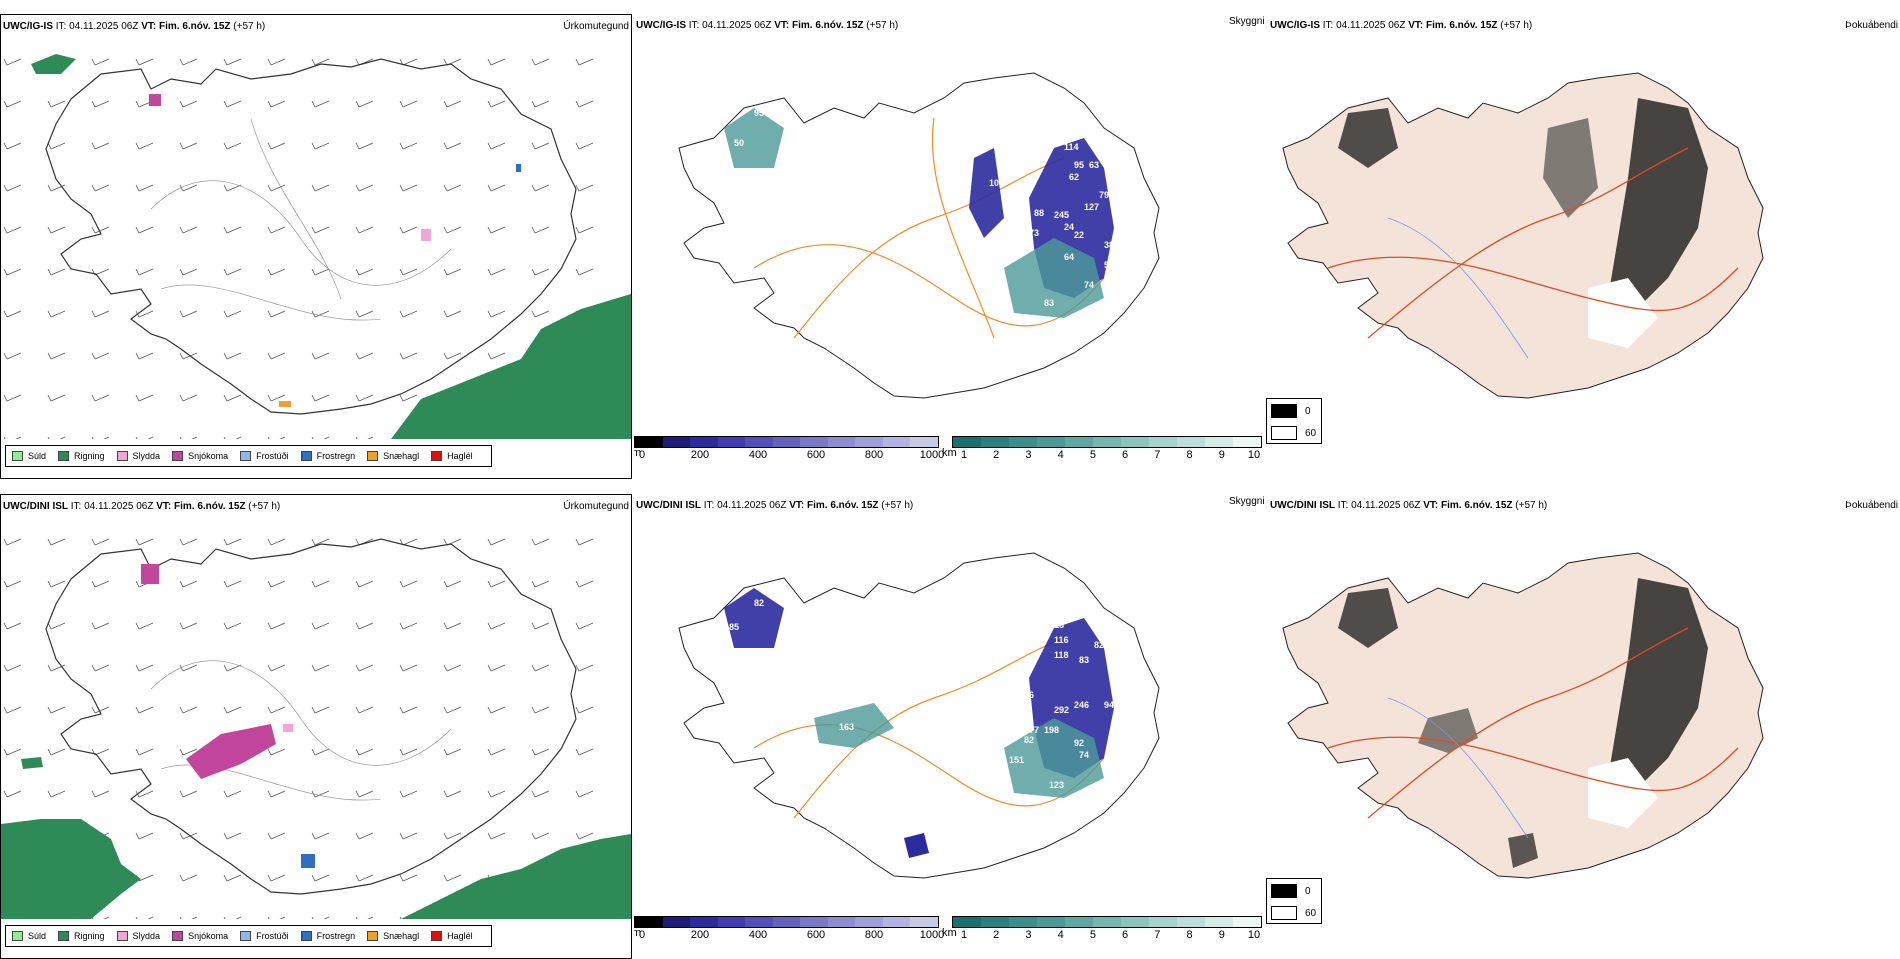 The height and width of the screenshot is (959, 1900). What do you see at coordinates (373, 936) in the screenshot?
I see `swatch-graupel` at bounding box center [373, 936].